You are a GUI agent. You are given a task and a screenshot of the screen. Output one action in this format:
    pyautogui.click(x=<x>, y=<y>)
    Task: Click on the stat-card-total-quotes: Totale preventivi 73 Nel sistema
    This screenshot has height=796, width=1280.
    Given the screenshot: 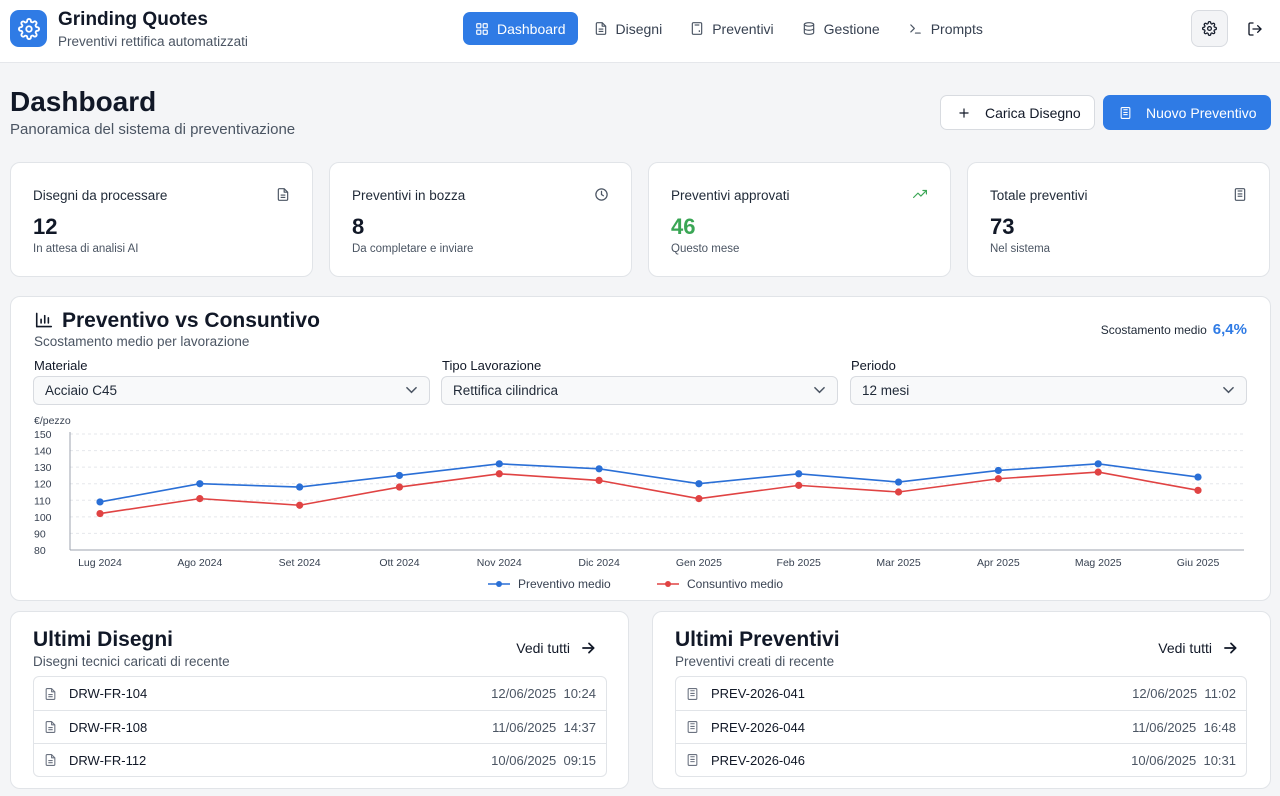 What is the action you would take?
    pyautogui.click(x=1118, y=219)
    